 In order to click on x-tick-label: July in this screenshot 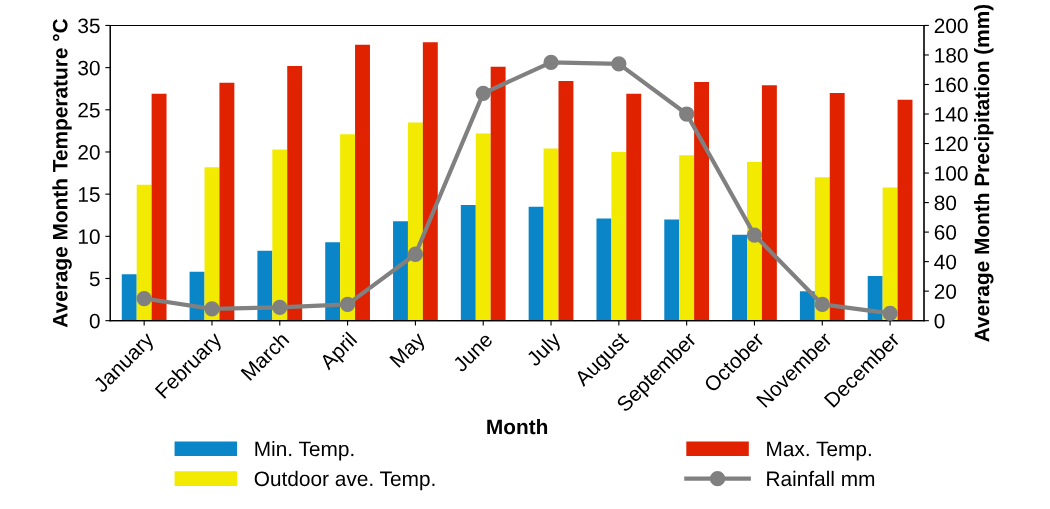, I will do `click(545, 350)`.